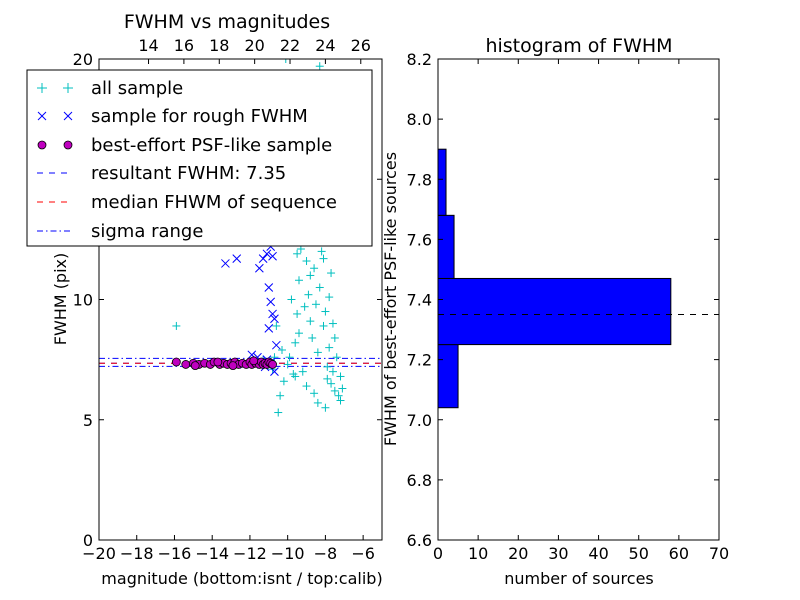  What do you see at coordinates (419, 360) in the screenshot?
I see `y-tick-label: 7.2` at bounding box center [419, 360].